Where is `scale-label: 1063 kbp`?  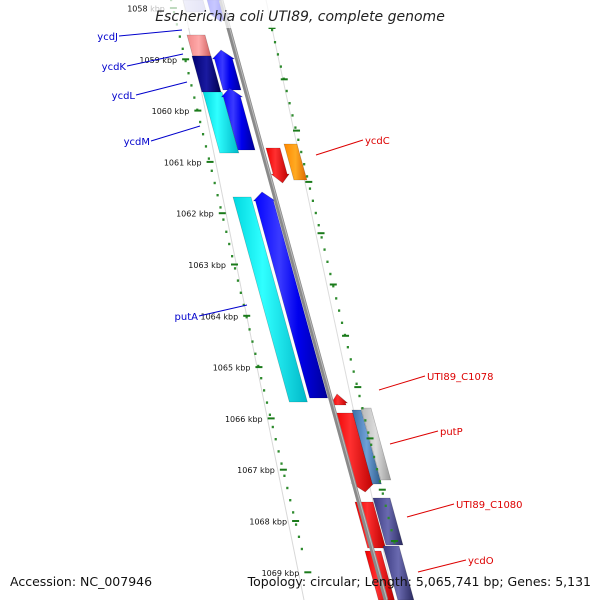
scale-label: 1063 kbp is located at coordinates (207, 265).